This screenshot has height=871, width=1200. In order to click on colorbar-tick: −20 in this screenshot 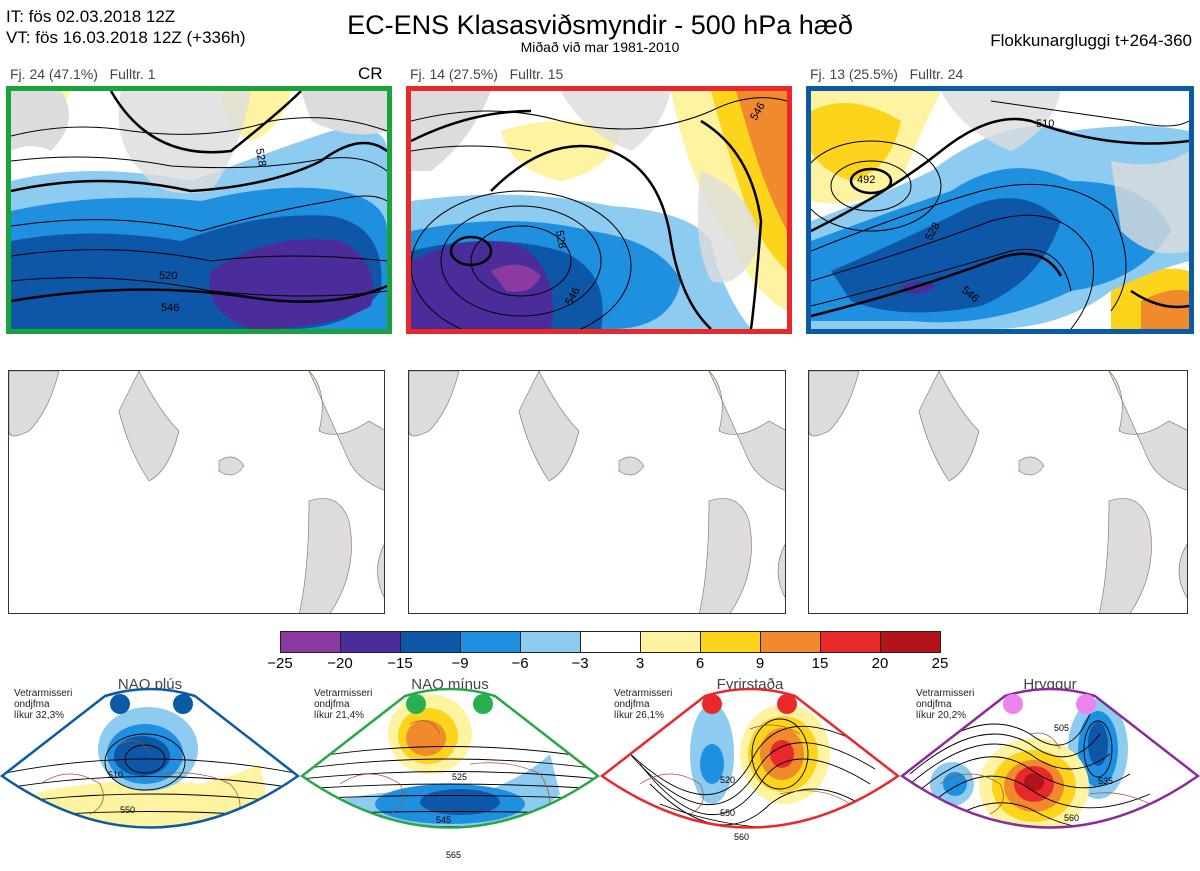, I will do `click(340, 663)`.